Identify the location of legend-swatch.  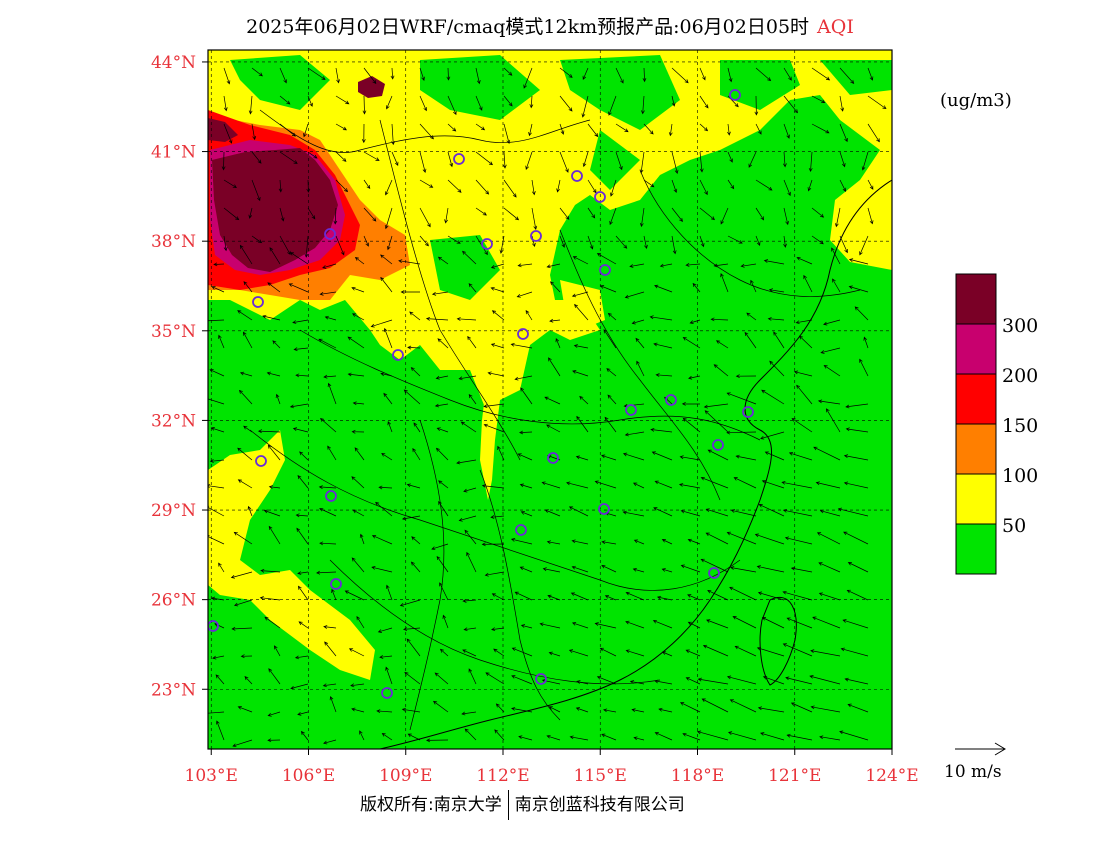
(976, 449).